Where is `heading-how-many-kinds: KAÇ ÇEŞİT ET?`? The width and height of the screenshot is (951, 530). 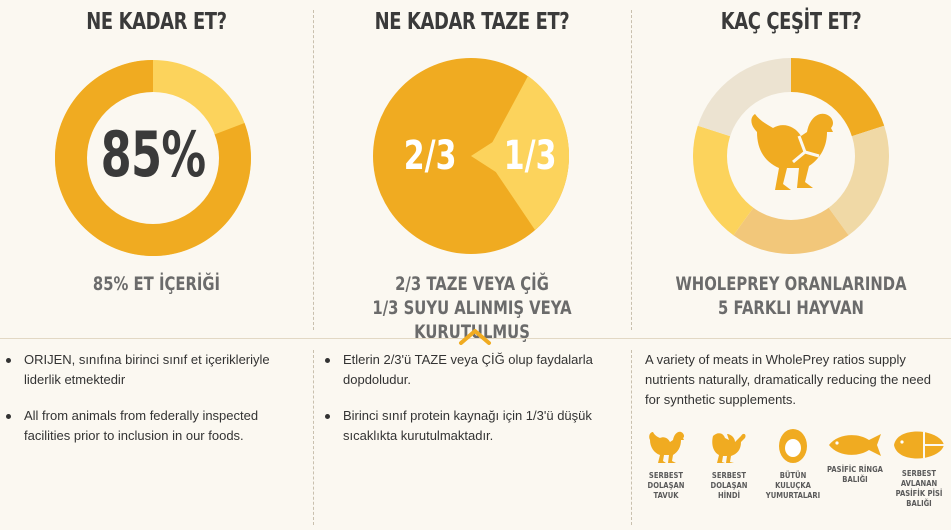
heading-how-many-kinds: KAÇ ÇEŞİT ET? is located at coordinates (791, 22).